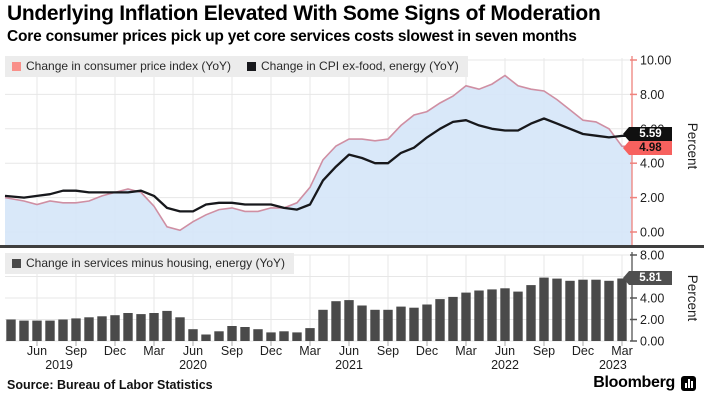  Describe the element at coordinates (652, 164) in the screenshot. I see `top-axis-tick-label: 4.00` at that location.